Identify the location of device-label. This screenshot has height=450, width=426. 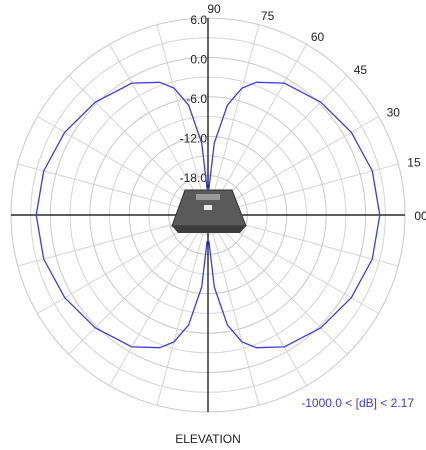
(208, 197).